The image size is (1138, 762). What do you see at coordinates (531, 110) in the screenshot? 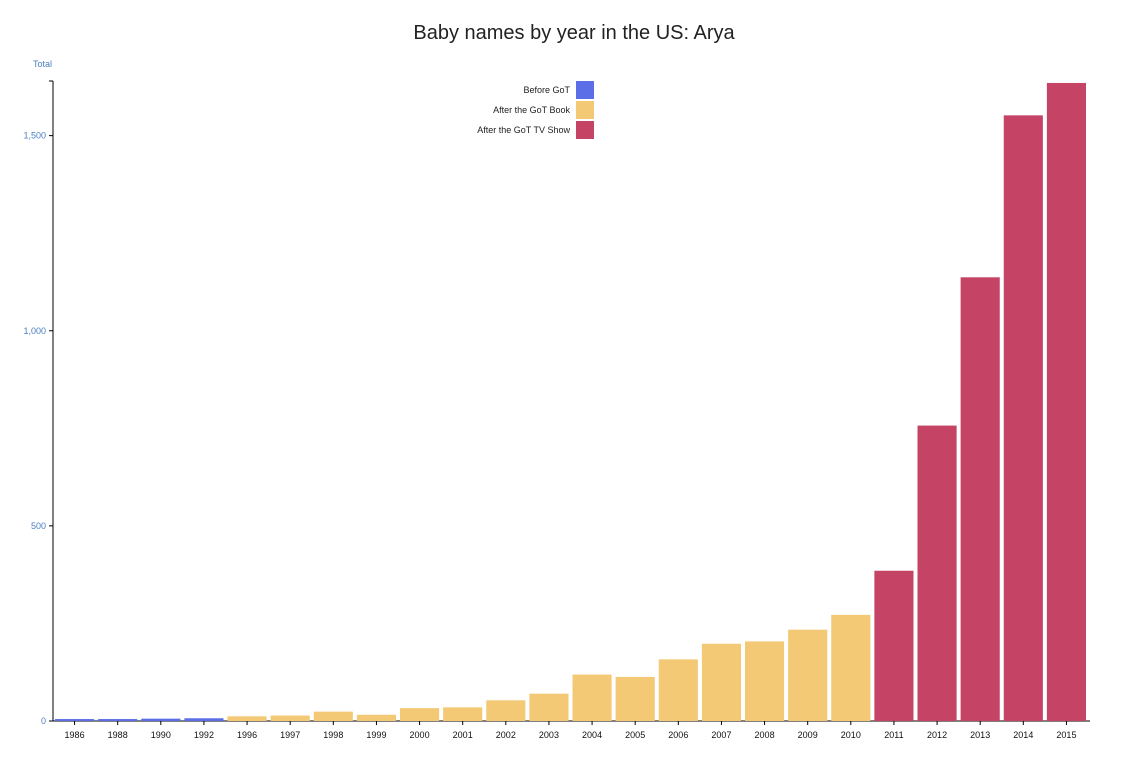
I see `legend-label: After the GoT Book` at bounding box center [531, 110].